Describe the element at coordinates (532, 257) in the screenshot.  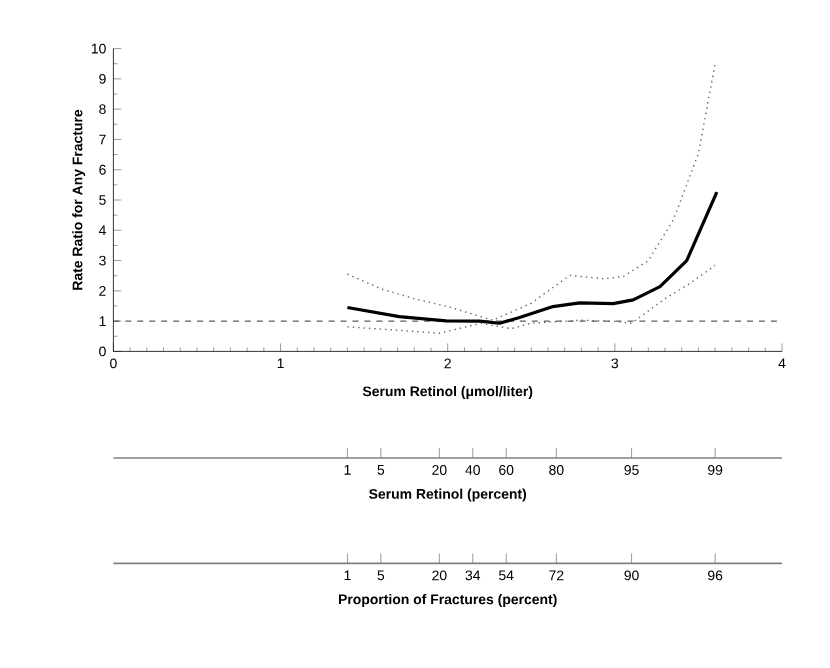
I see `line-series` at that location.